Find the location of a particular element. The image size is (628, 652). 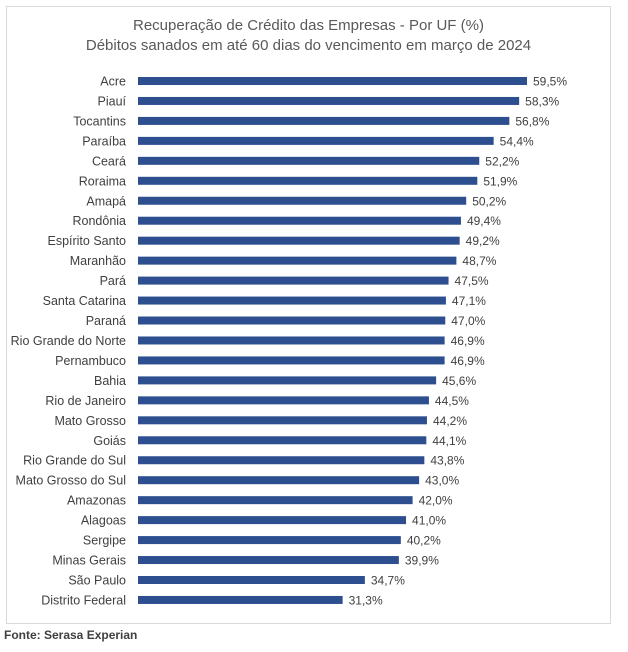

category-label: Distrito Federal is located at coordinates (83, 600).